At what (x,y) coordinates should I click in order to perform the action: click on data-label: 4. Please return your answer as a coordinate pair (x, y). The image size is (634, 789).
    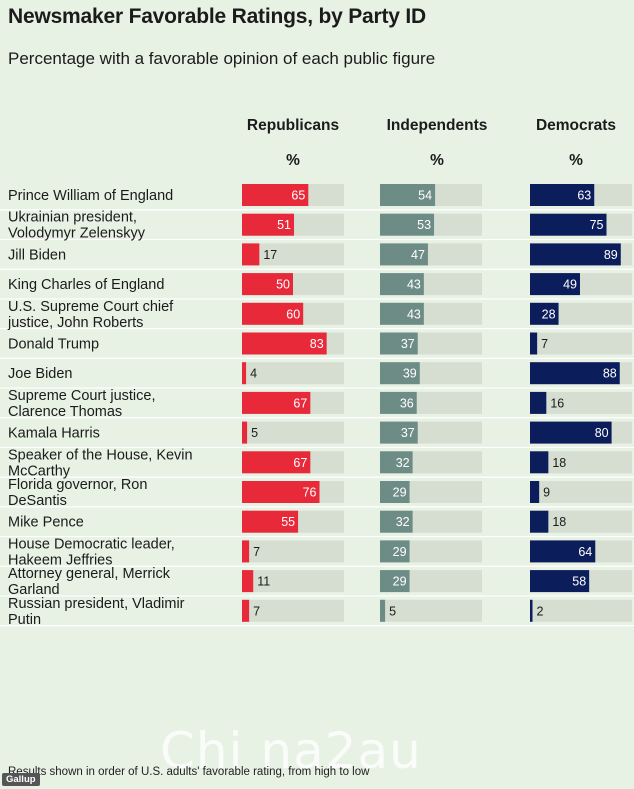
    Looking at the image, I should click on (253, 374).